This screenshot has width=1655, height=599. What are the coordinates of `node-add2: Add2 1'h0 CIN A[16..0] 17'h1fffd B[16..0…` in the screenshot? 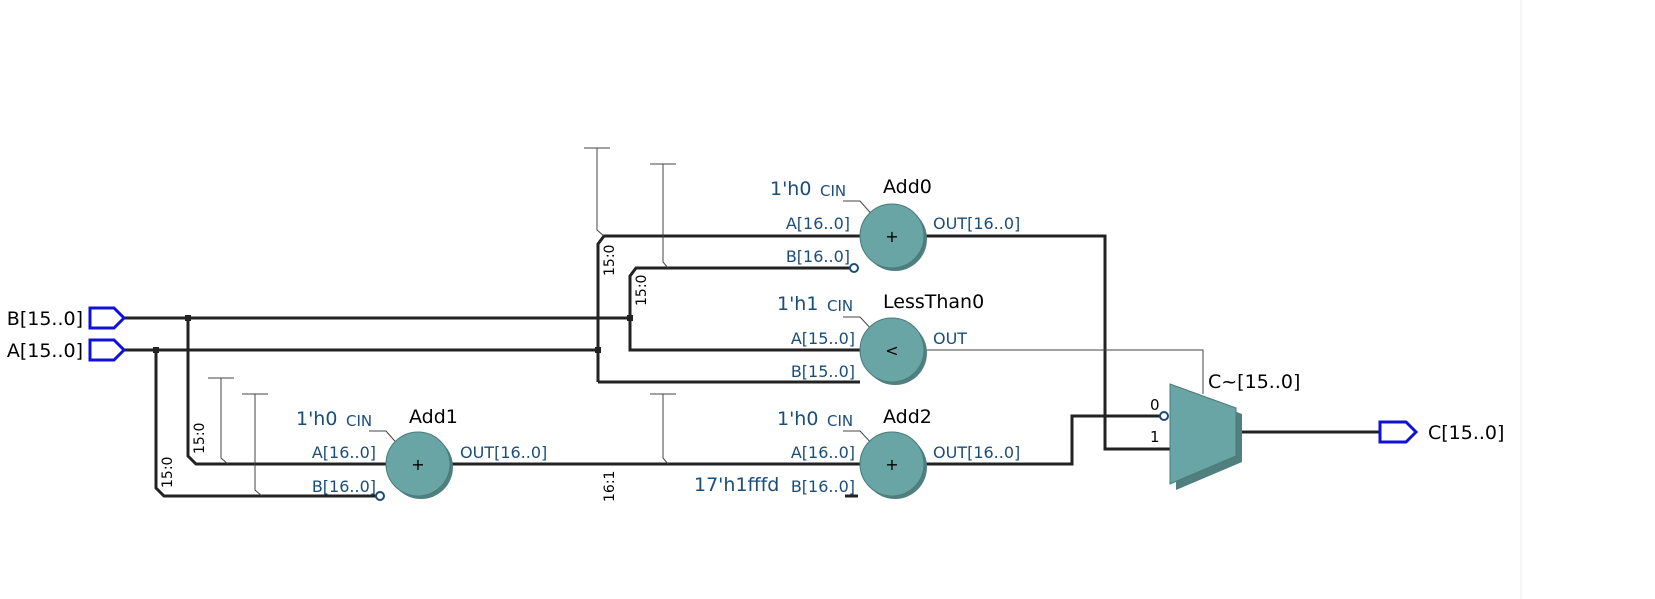 It's located at (857, 452).